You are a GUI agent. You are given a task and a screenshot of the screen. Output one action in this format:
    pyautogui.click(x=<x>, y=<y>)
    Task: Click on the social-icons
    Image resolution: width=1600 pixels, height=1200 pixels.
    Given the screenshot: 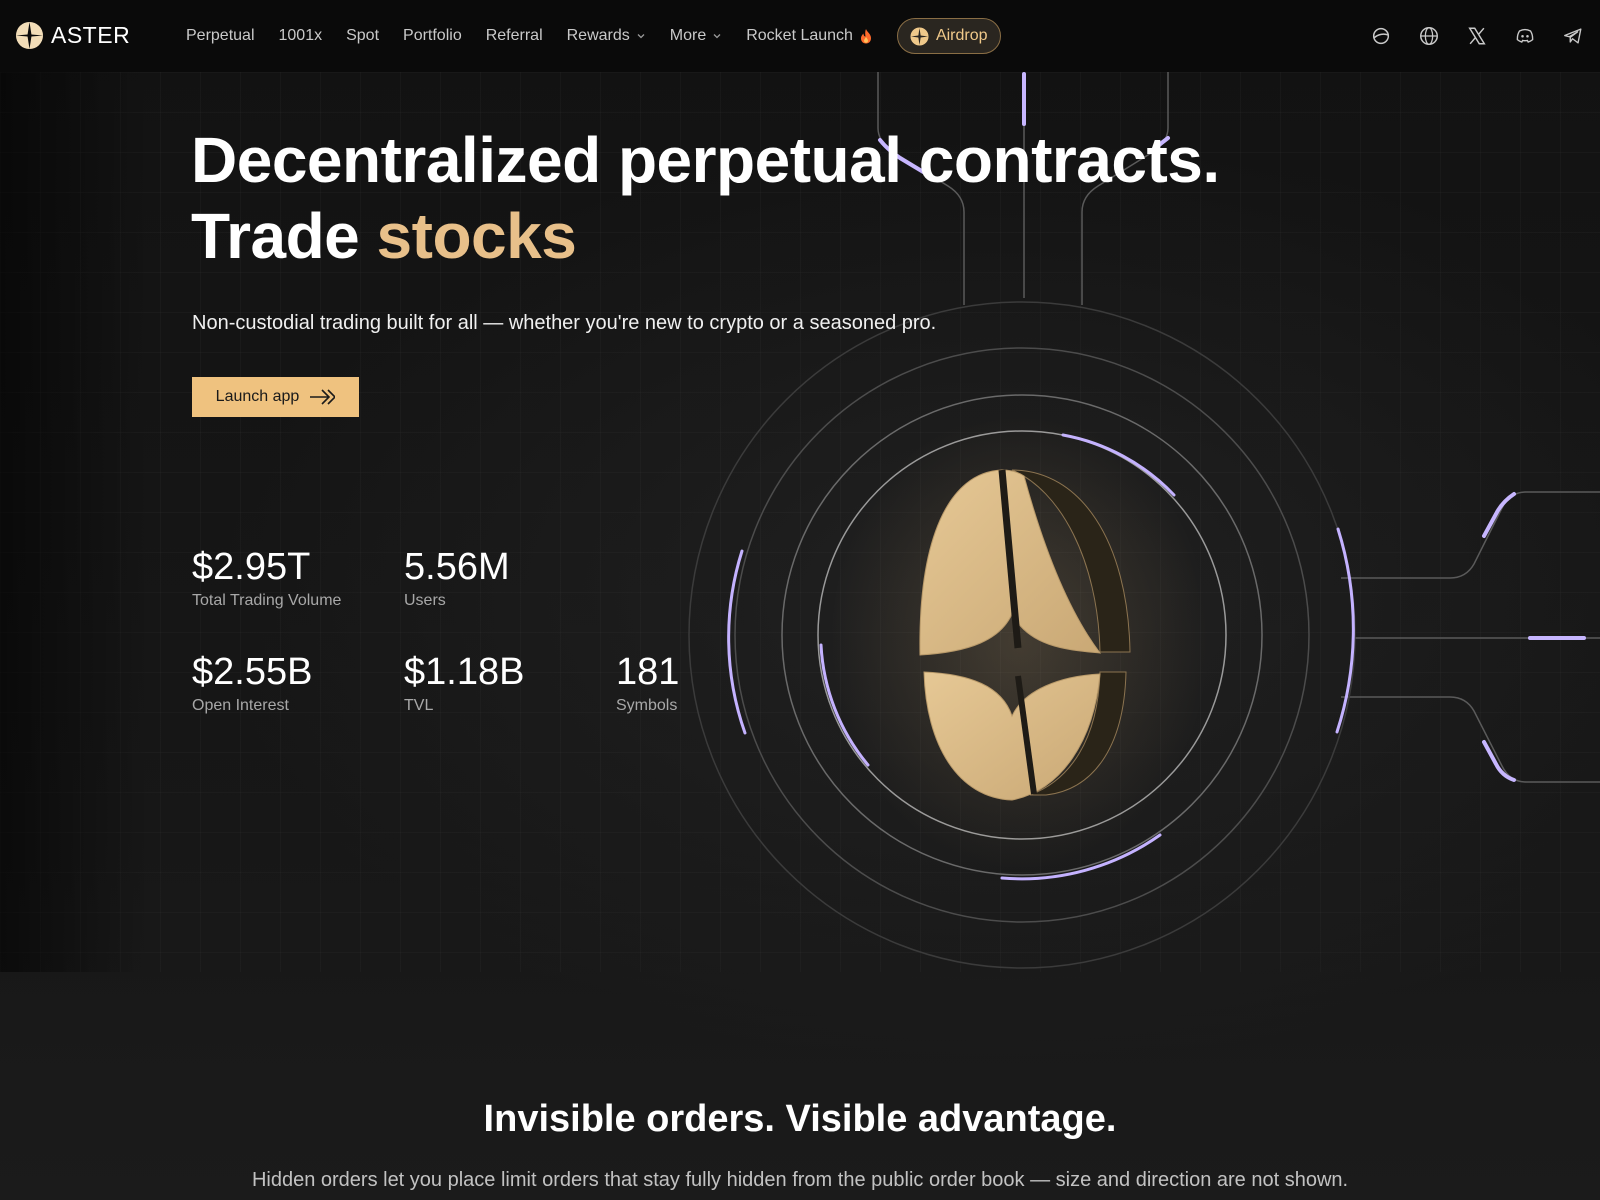 What is the action you would take?
    pyautogui.click(x=1464, y=36)
    